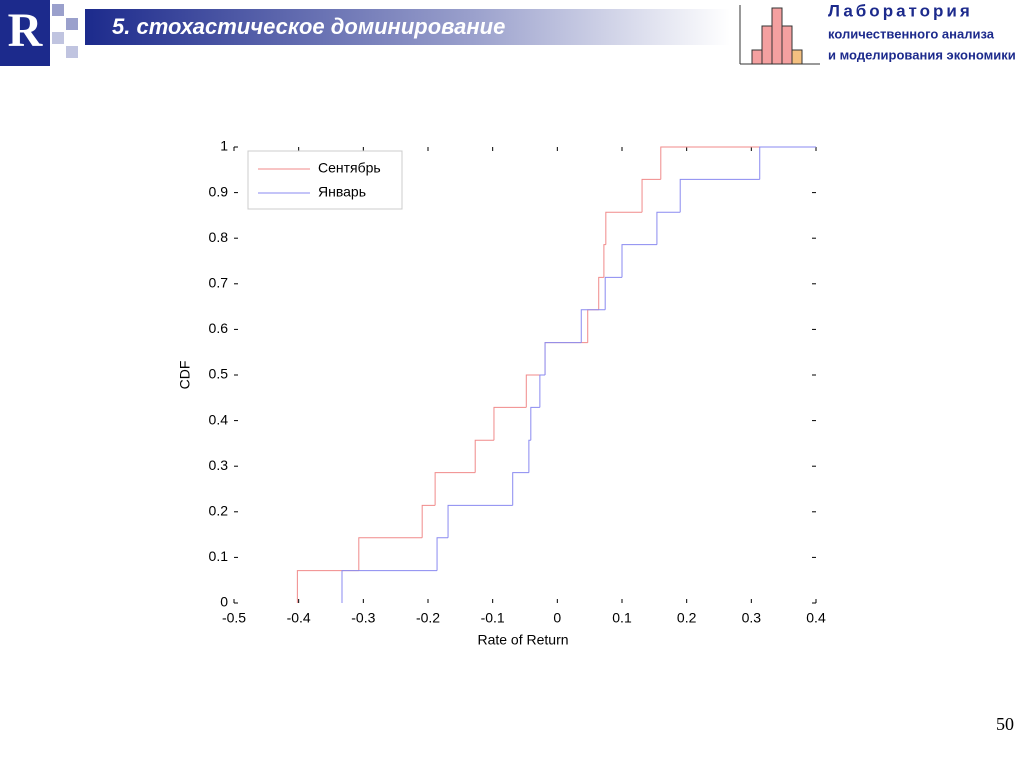 Image resolution: width=1024 pixels, height=773 pixels. What do you see at coordinates (219, 465) in the screenshot?
I see `y-tick-label: 0.3` at bounding box center [219, 465].